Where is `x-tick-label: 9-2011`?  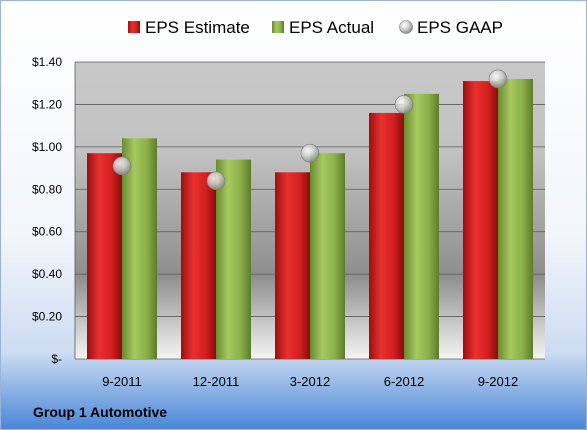 x-tick-label: 9-2011 is located at coordinates (122, 381).